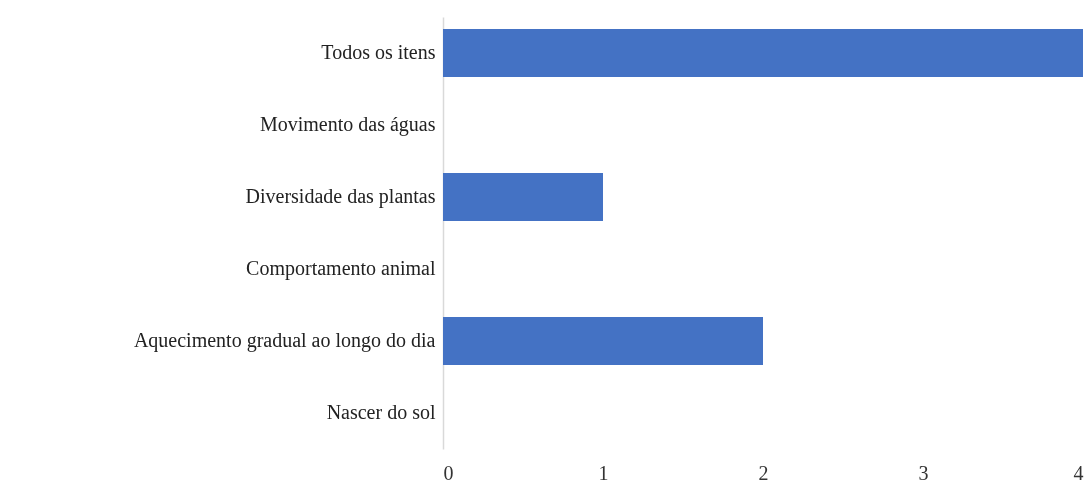  Describe the element at coordinates (381, 412) in the screenshot. I see `y-tick-label: Nascer do sol` at that location.